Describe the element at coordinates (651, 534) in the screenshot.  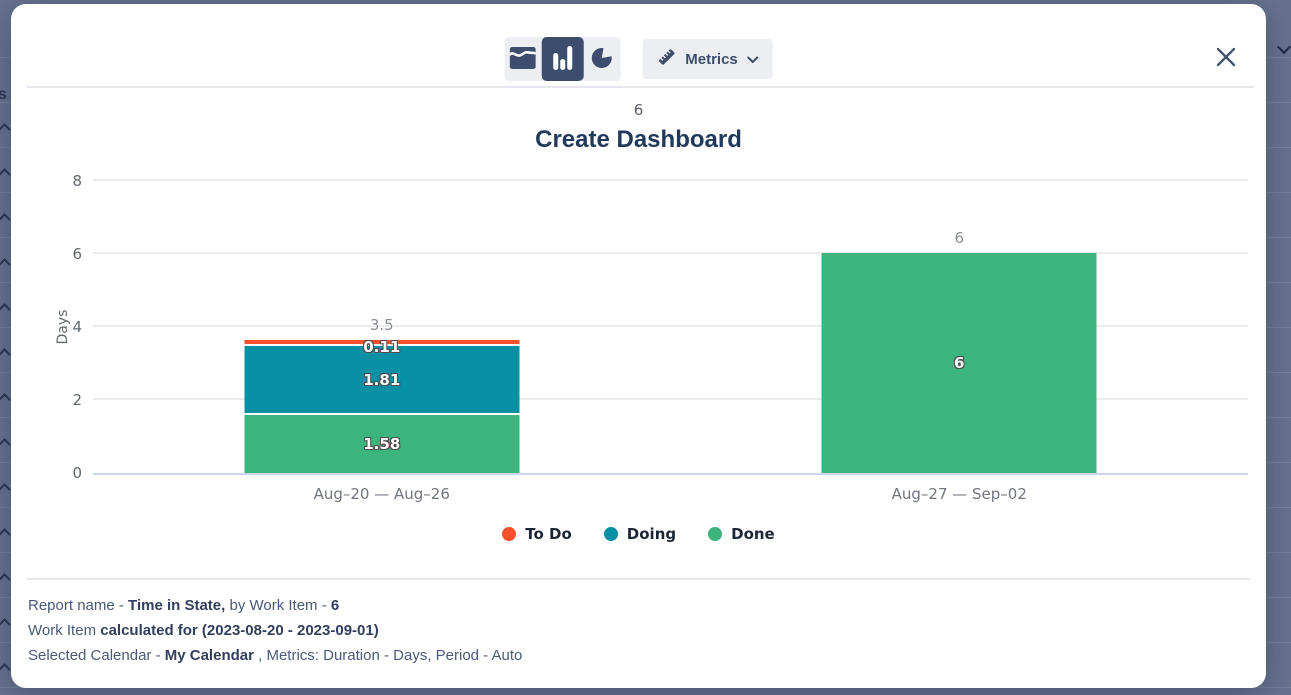
I see `legend-label: Doing` at that location.